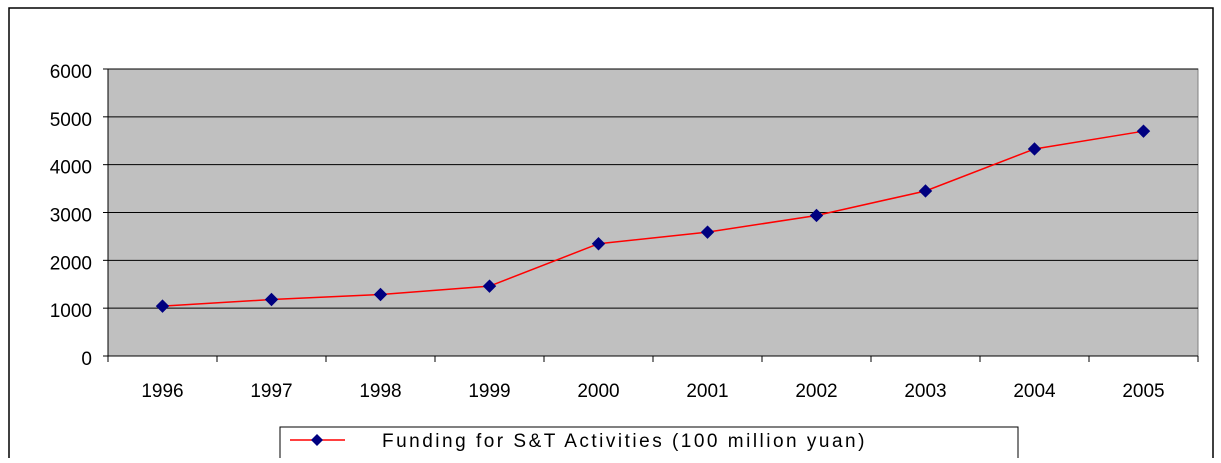 This screenshot has height=463, width=1221. I want to click on legend-box, so click(649, 444).